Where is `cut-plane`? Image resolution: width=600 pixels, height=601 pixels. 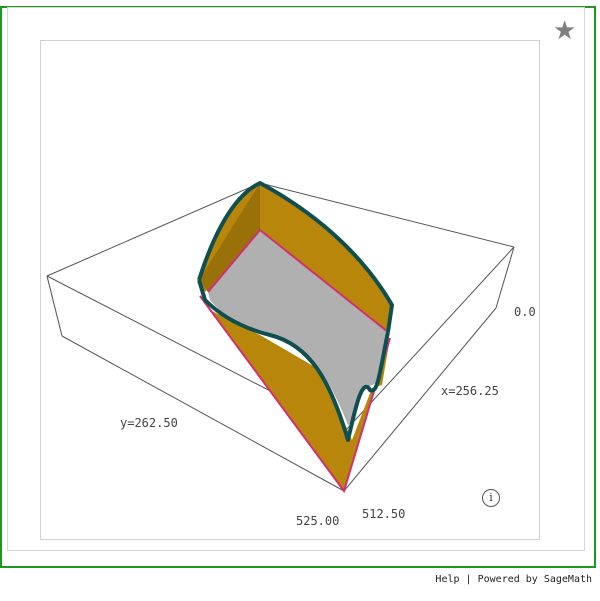 cut-plane is located at coordinates (298, 327).